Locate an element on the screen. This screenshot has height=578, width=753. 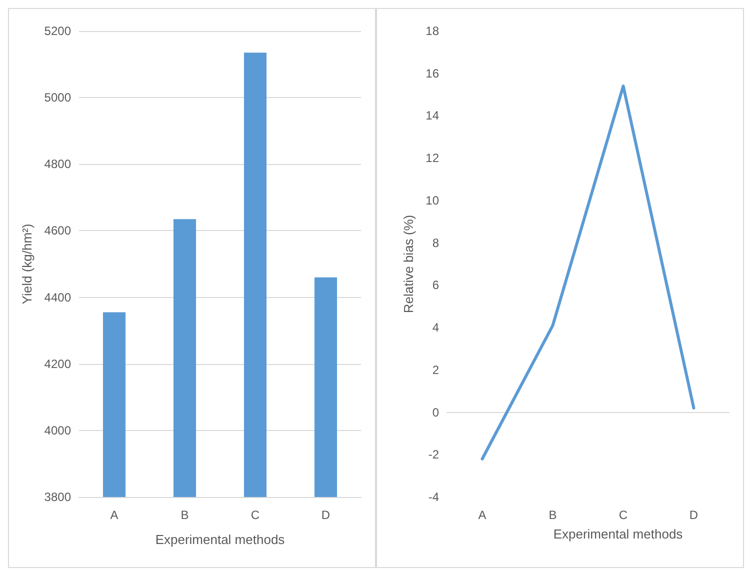
y-axis-title: Yield (kg/hm²) is located at coordinates (26, 264).